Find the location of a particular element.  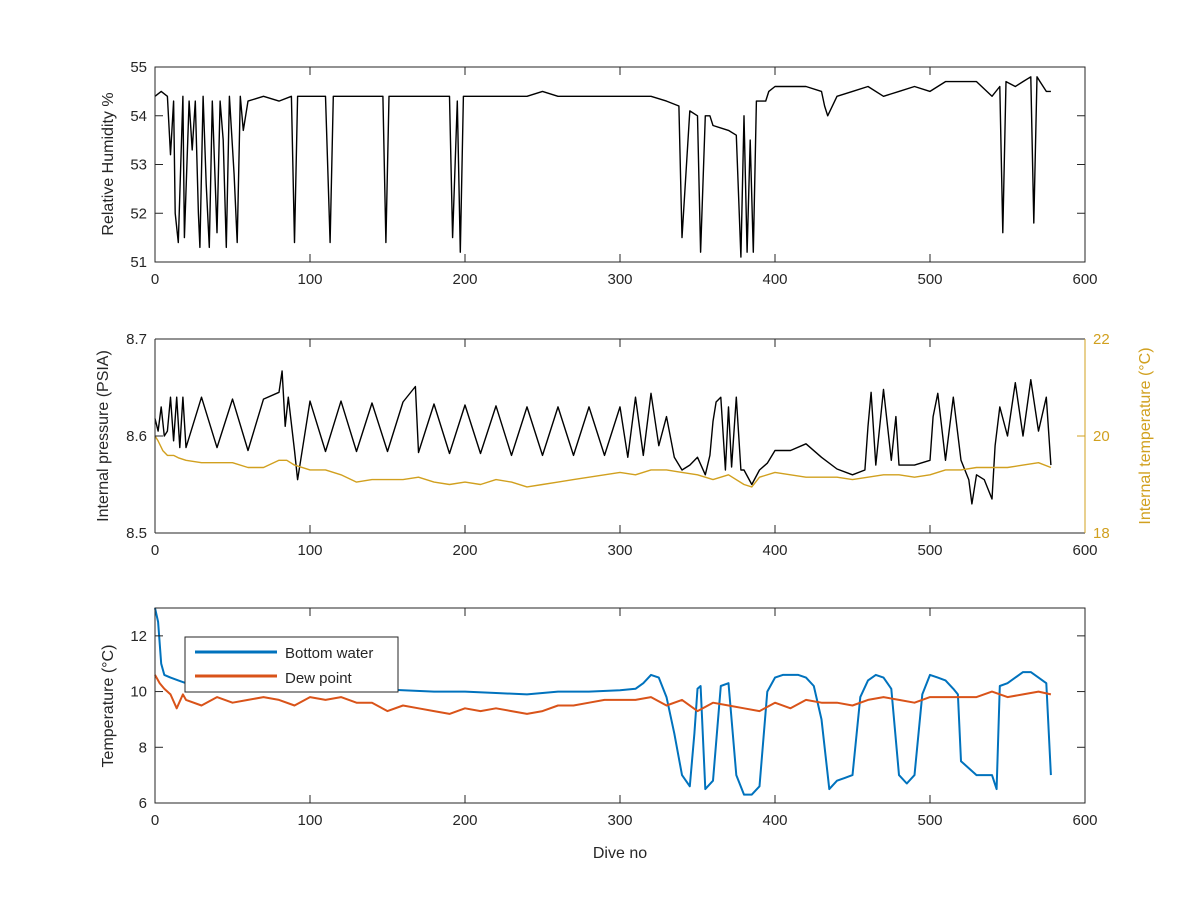

pressure-y2-tick-label: 22 is located at coordinates (1101, 339).